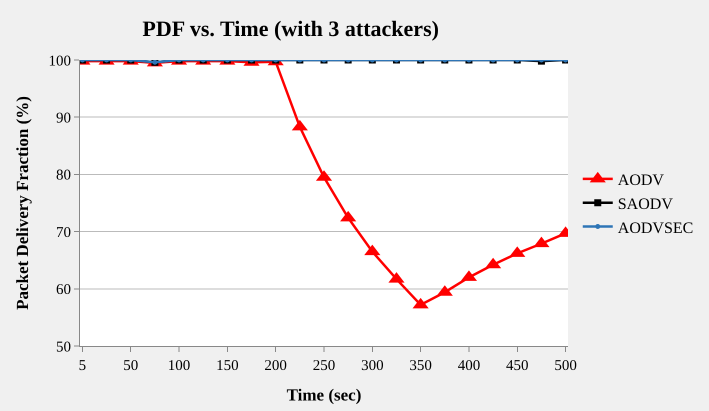 Image resolution: width=709 pixels, height=411 pixels. What do you see at coordinates (646, 204) in the screenshot?
I see `legend-label: SAODV` at bounding box center [646, 204].